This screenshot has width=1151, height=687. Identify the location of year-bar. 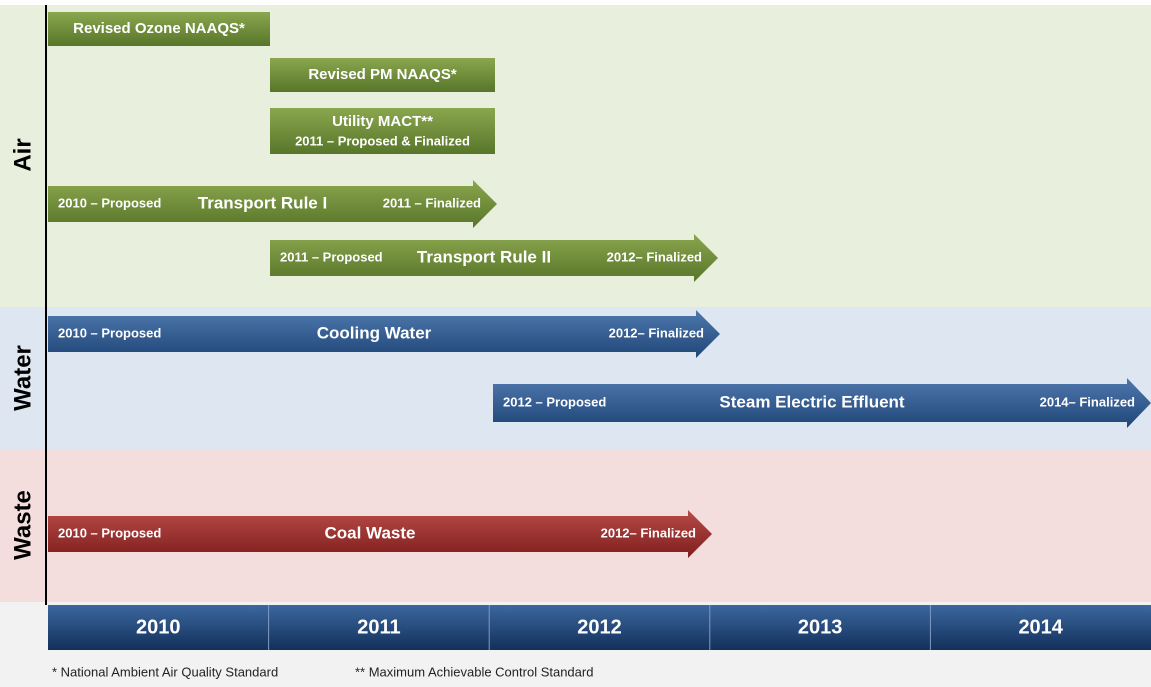
(599, 627).